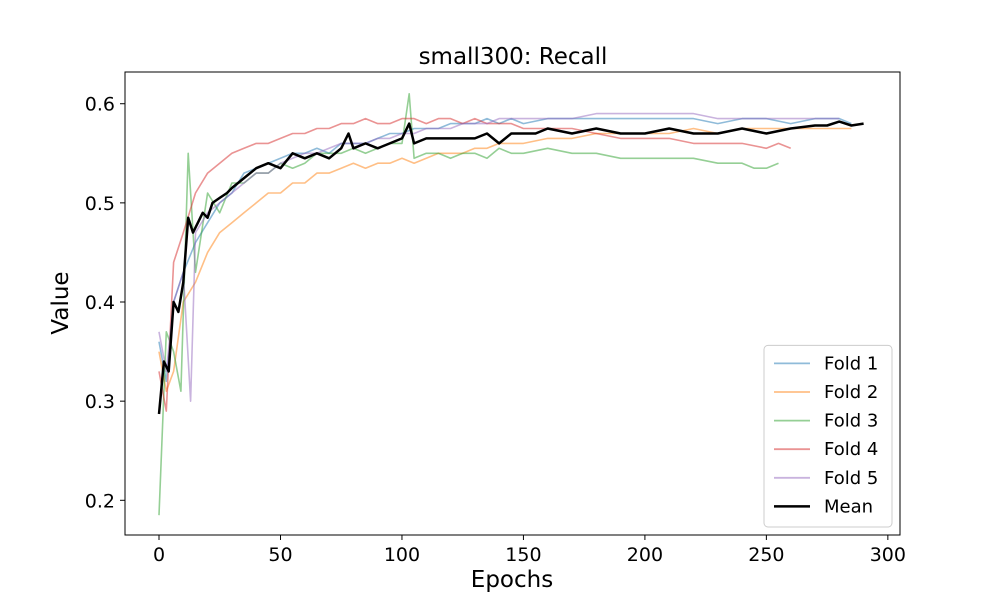 The width and height of the screenshot is (1000, 600). Describe the element at coordinates (851, 421) in the screenshot. I see `legend-label-fold-3: Fold 3` at that location.